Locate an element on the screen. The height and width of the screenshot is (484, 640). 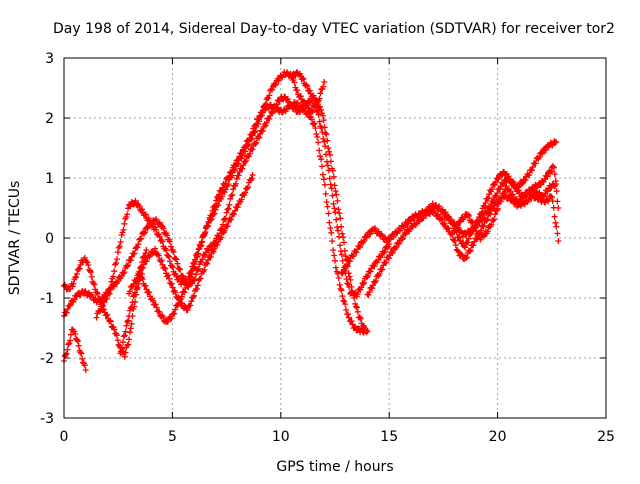
y-tick-labels: -3 -2 -1 0 1 2 3 is located at coordinates (47, 239).